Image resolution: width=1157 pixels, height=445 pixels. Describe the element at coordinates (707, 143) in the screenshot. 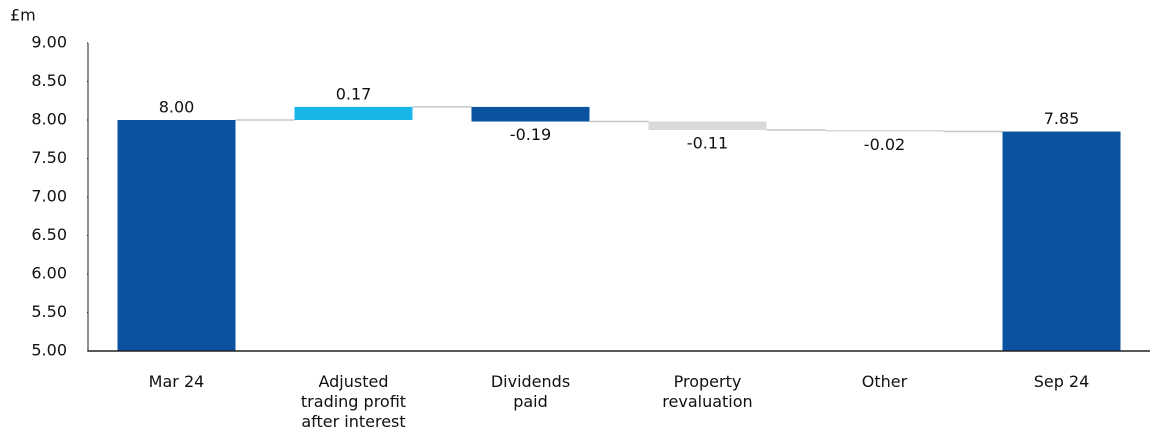

I see `value-label: -0.11` at that location.